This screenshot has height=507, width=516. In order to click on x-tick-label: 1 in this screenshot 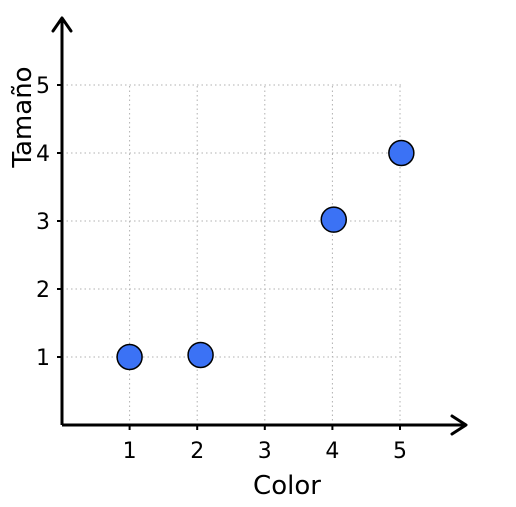, I will do `click(130, 451)`.